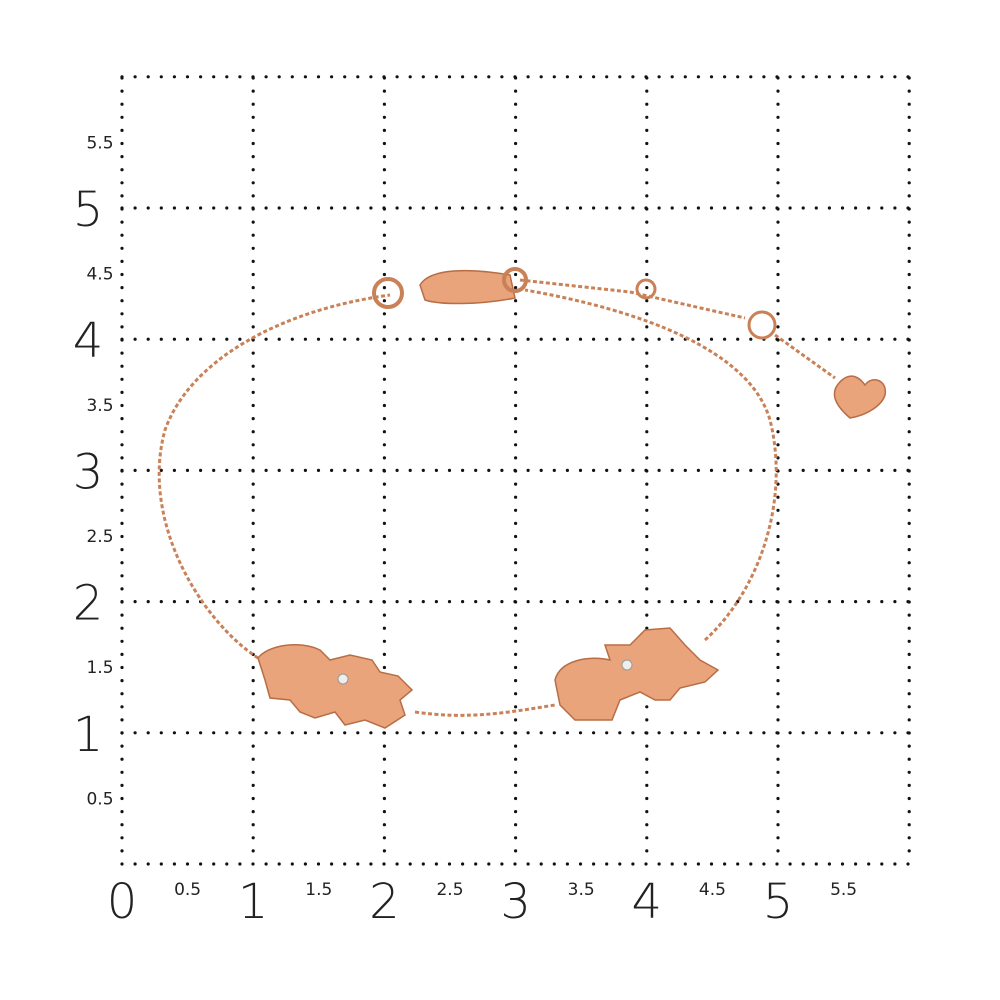 The image size is (1000, 1000). Describe the element at coordinates (99, 143) in the screenshot. I see `y-label: 5.5` at that location.